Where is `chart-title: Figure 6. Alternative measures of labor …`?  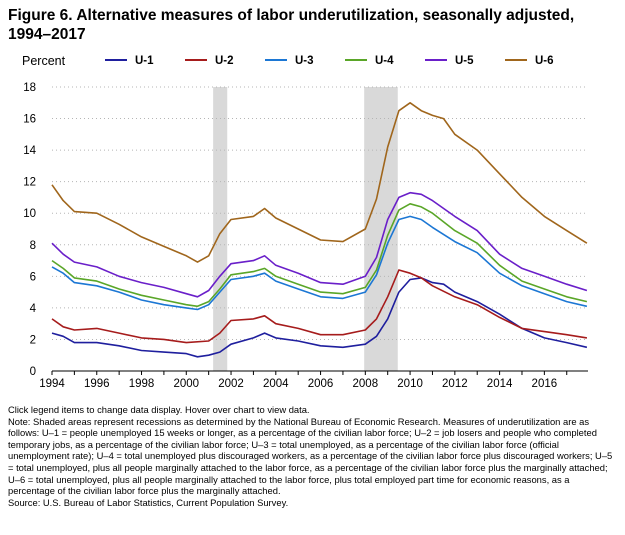 chart-title: Figure 6. Alternative measures of labor … is located at coordinates (291, 25).